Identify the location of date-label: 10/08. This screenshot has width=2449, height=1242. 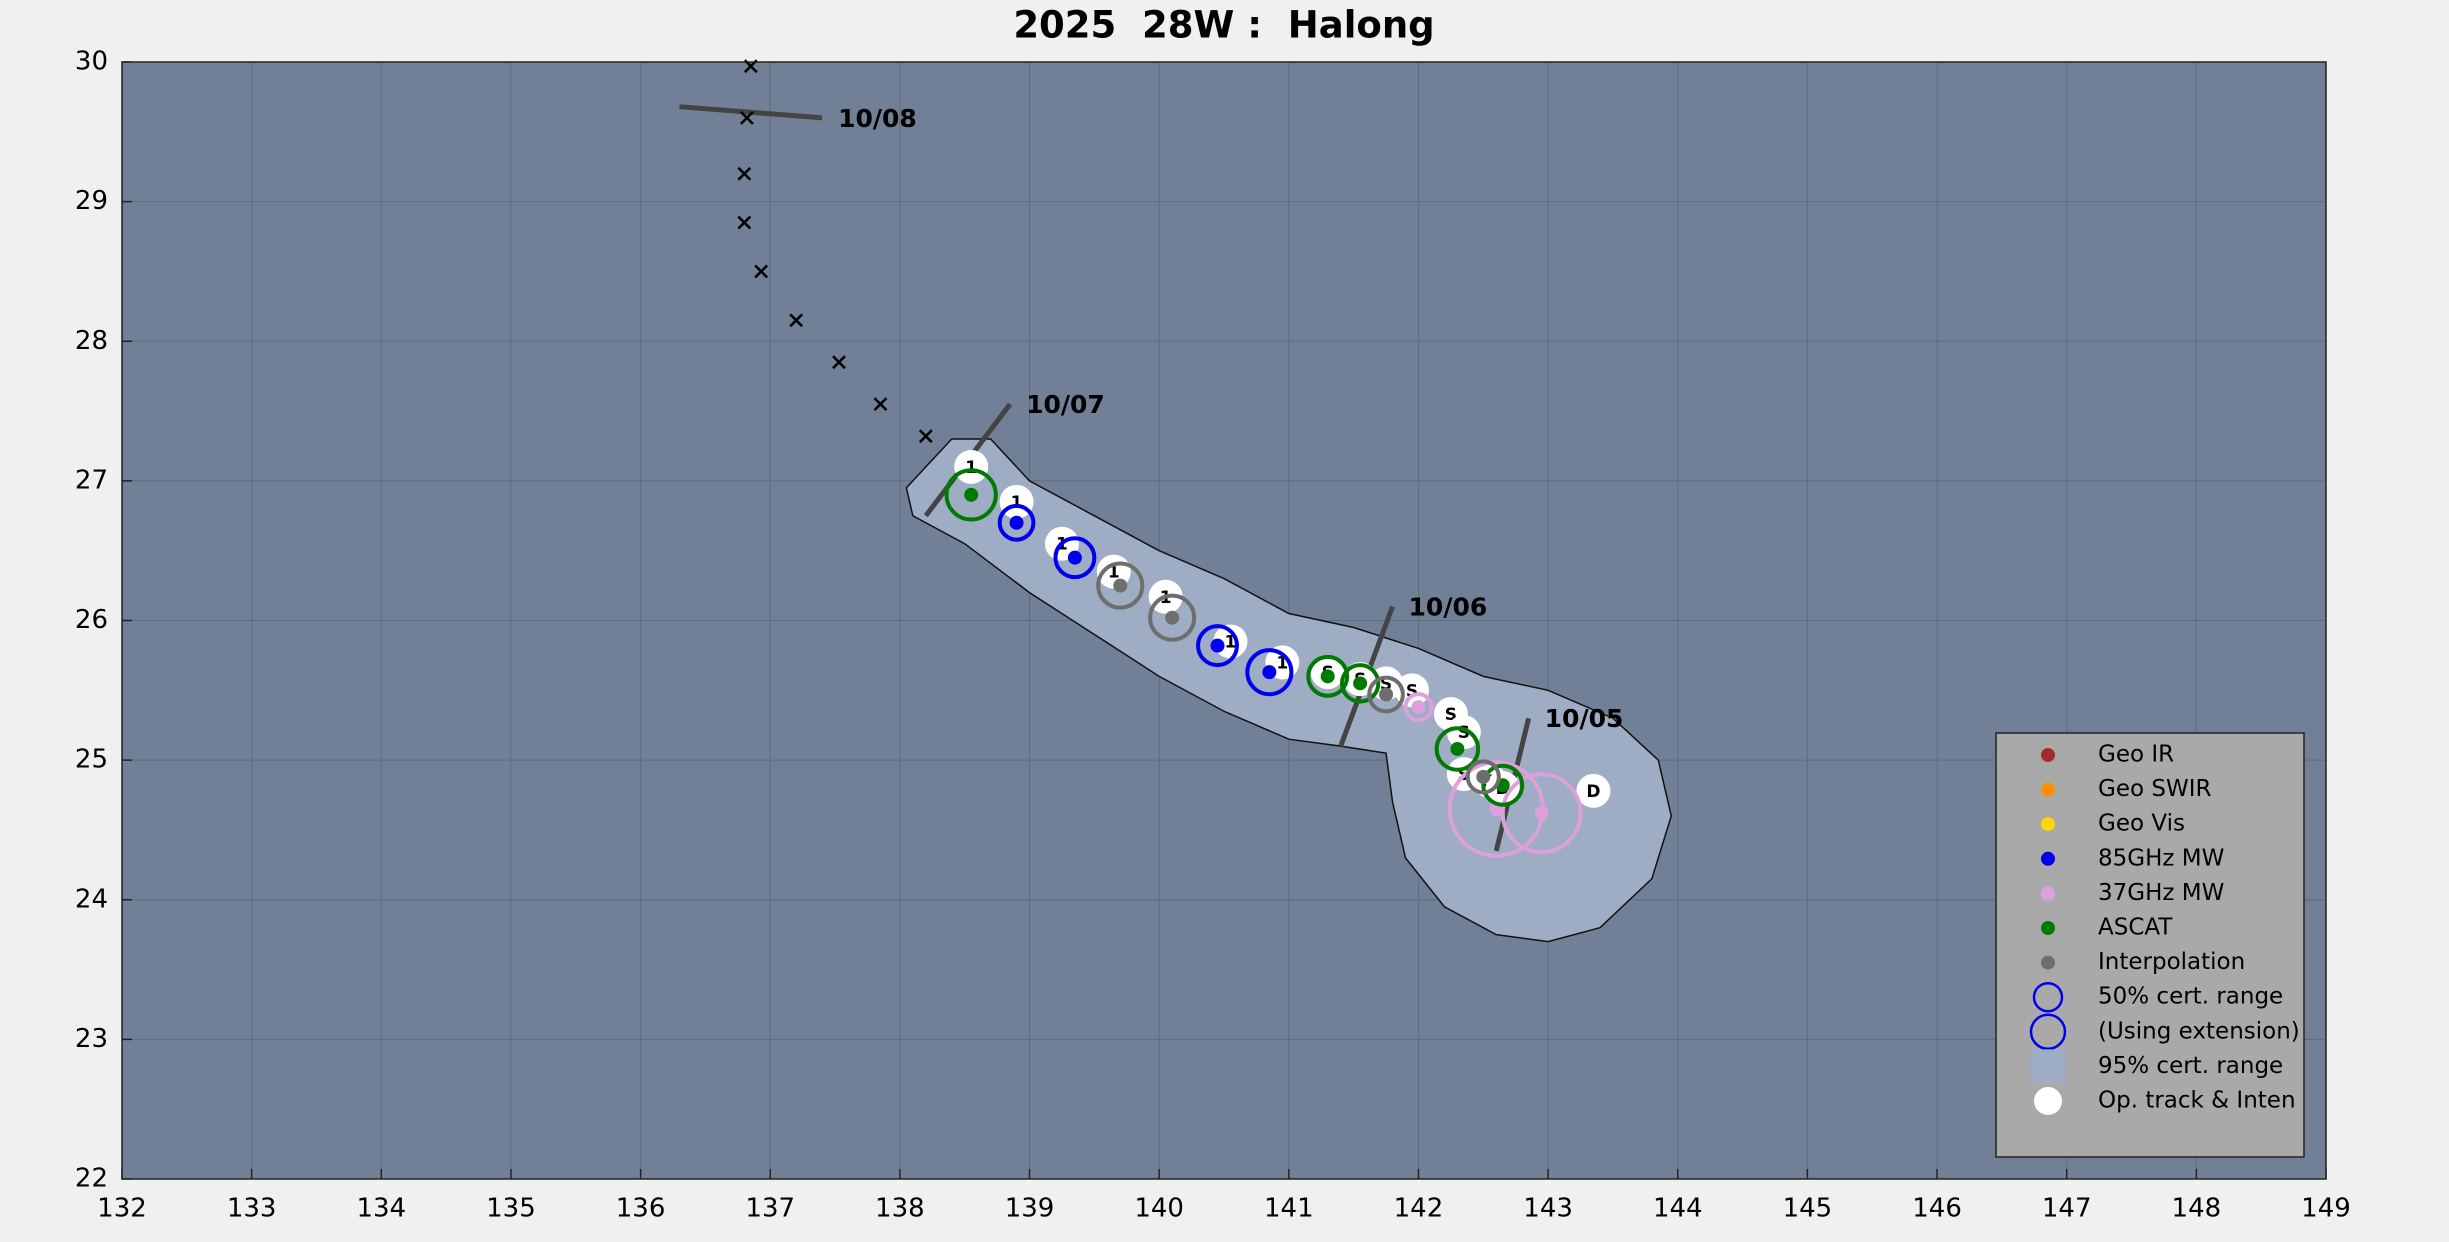
(877, 118).